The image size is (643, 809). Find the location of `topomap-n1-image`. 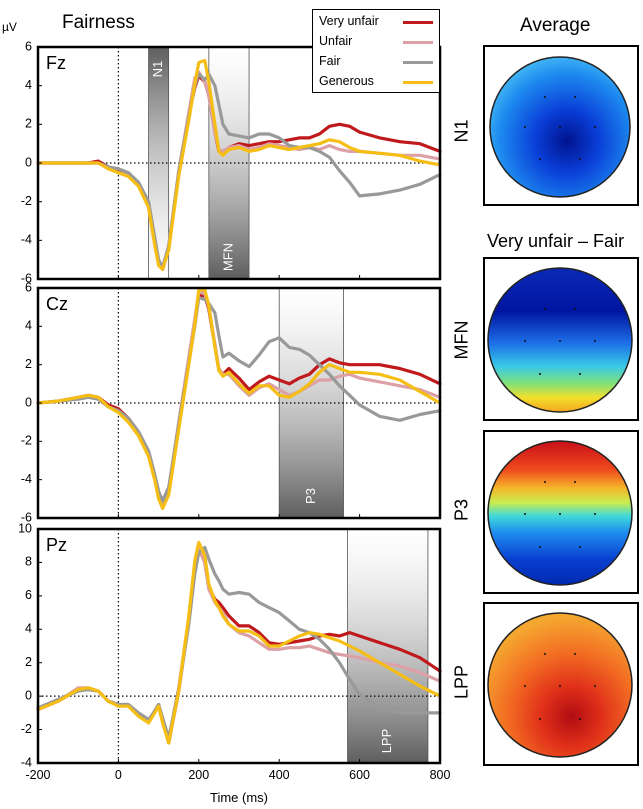

topomap-n1-image is located at coordinates (560, 127).